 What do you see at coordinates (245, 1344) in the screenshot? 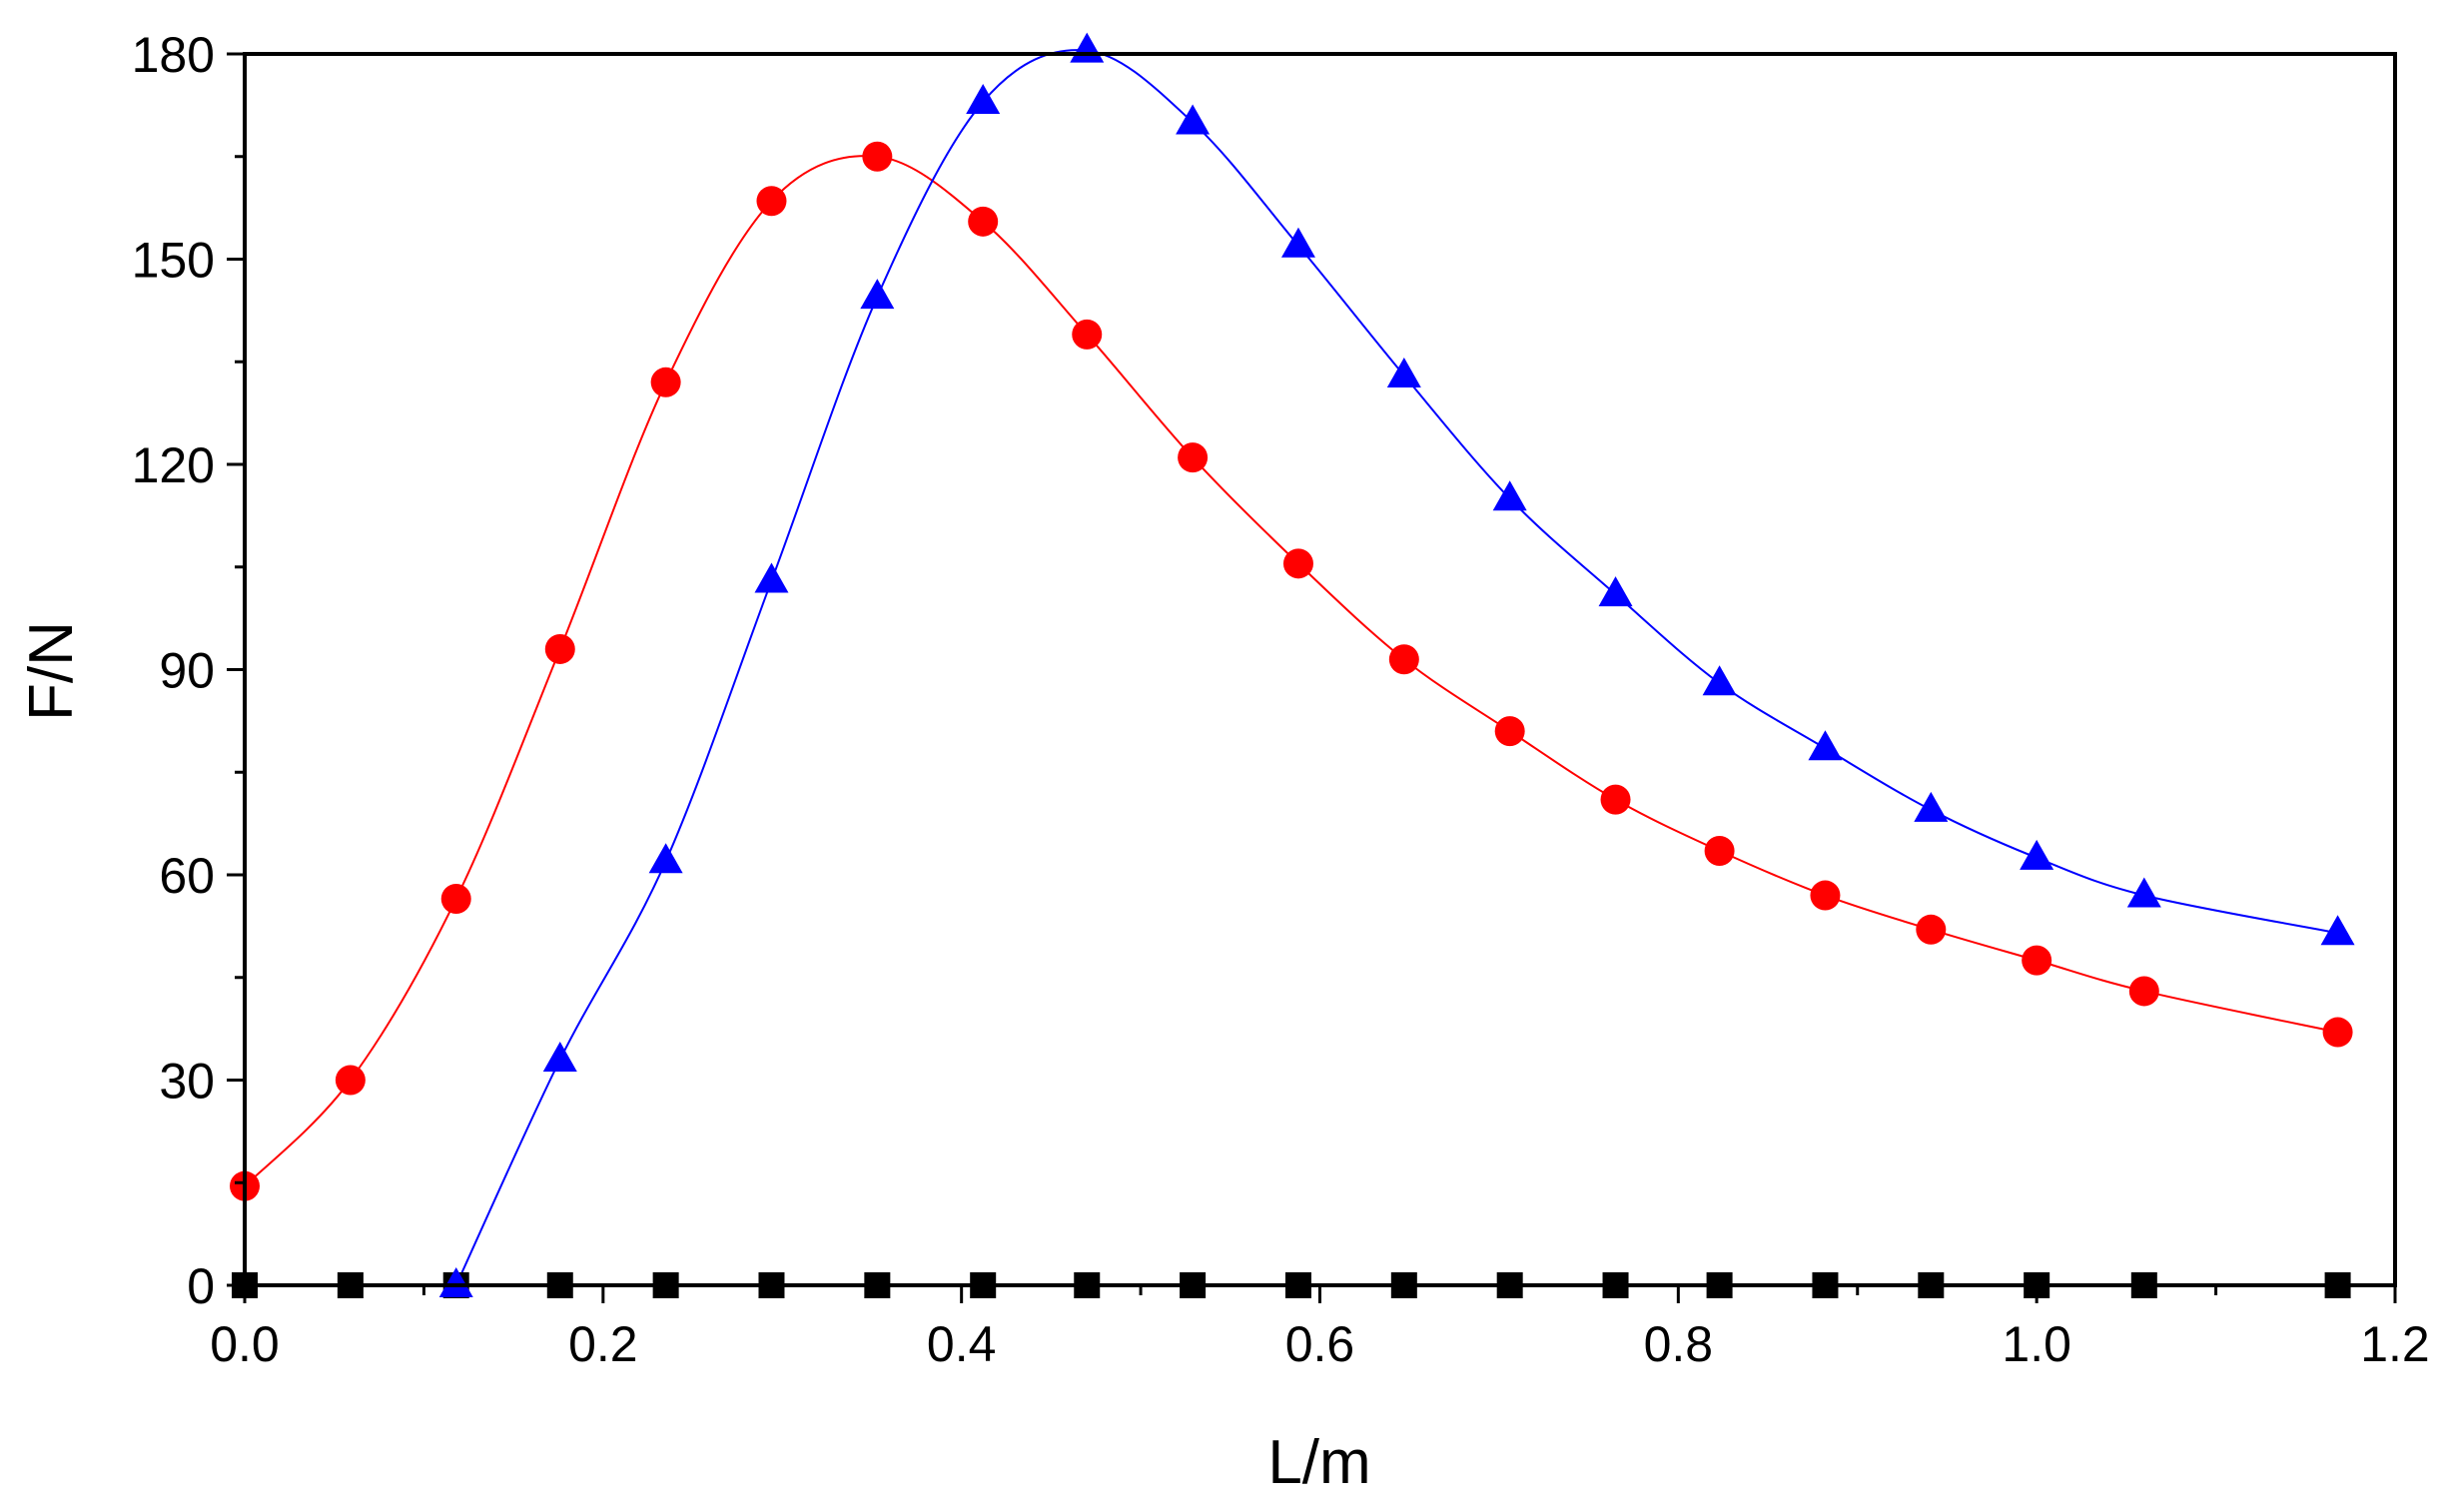
I see `x-tick-label: 0.0` at bounding box center [245, 1344].